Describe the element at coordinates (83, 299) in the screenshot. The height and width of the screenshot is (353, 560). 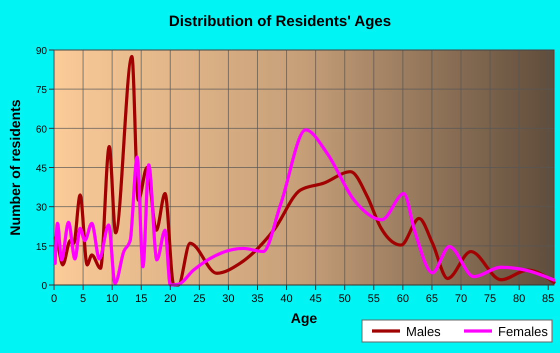
I see `x-tick-label: 5` at that location.